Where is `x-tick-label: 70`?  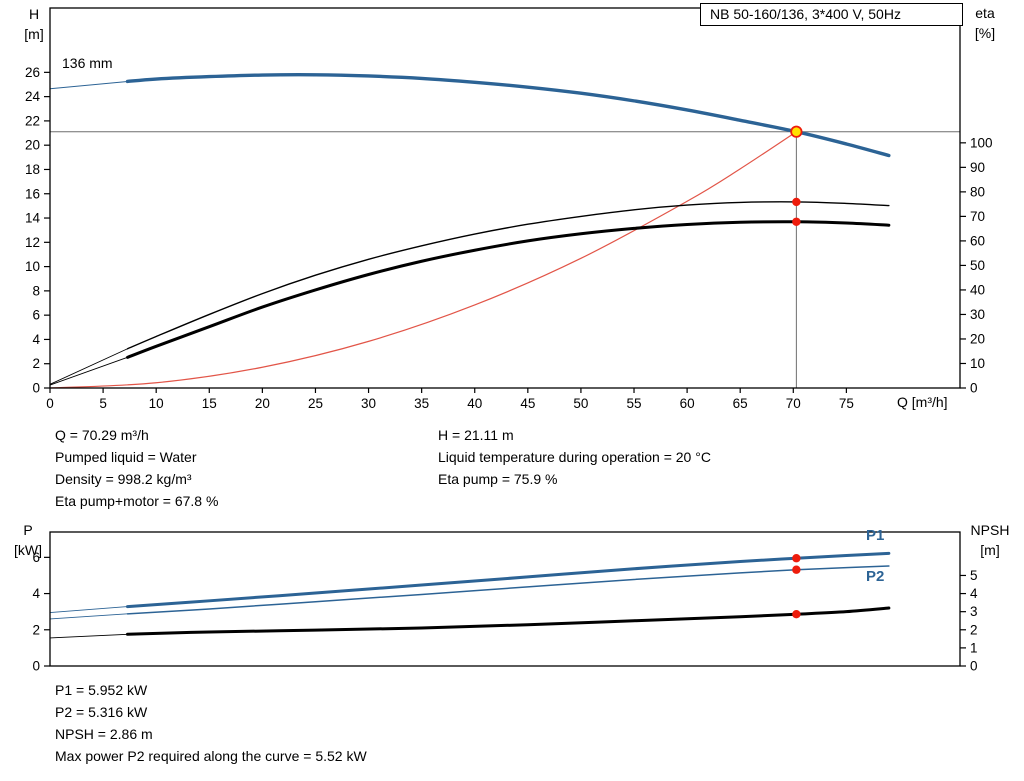 x-tick-label: 70 is located at coordinates (793, 403).